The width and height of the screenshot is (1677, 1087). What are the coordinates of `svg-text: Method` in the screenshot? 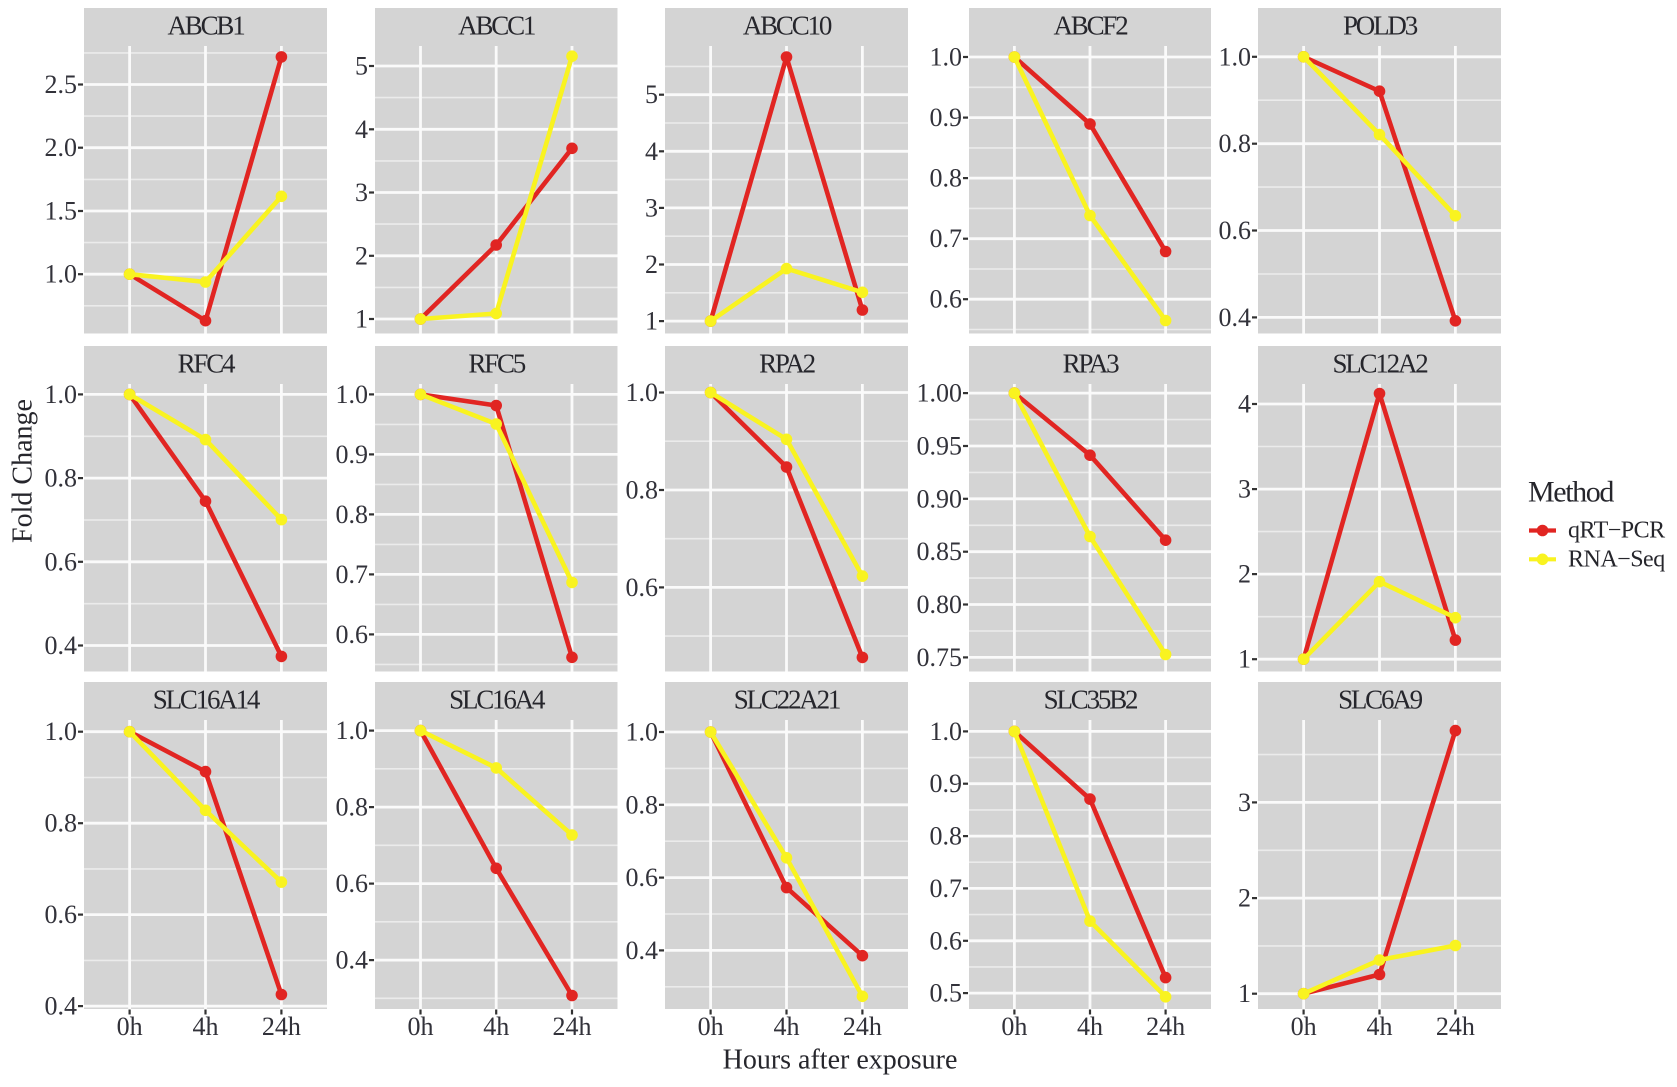 It's located at (1571, 492).